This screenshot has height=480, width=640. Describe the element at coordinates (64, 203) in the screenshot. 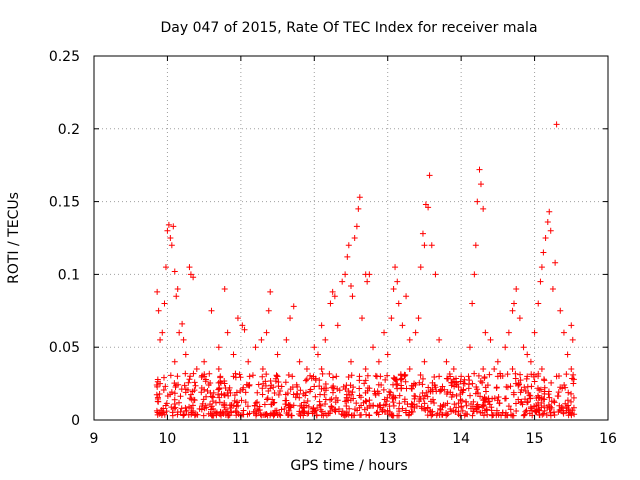

I see `y-tick-label: 0.15` at that location.